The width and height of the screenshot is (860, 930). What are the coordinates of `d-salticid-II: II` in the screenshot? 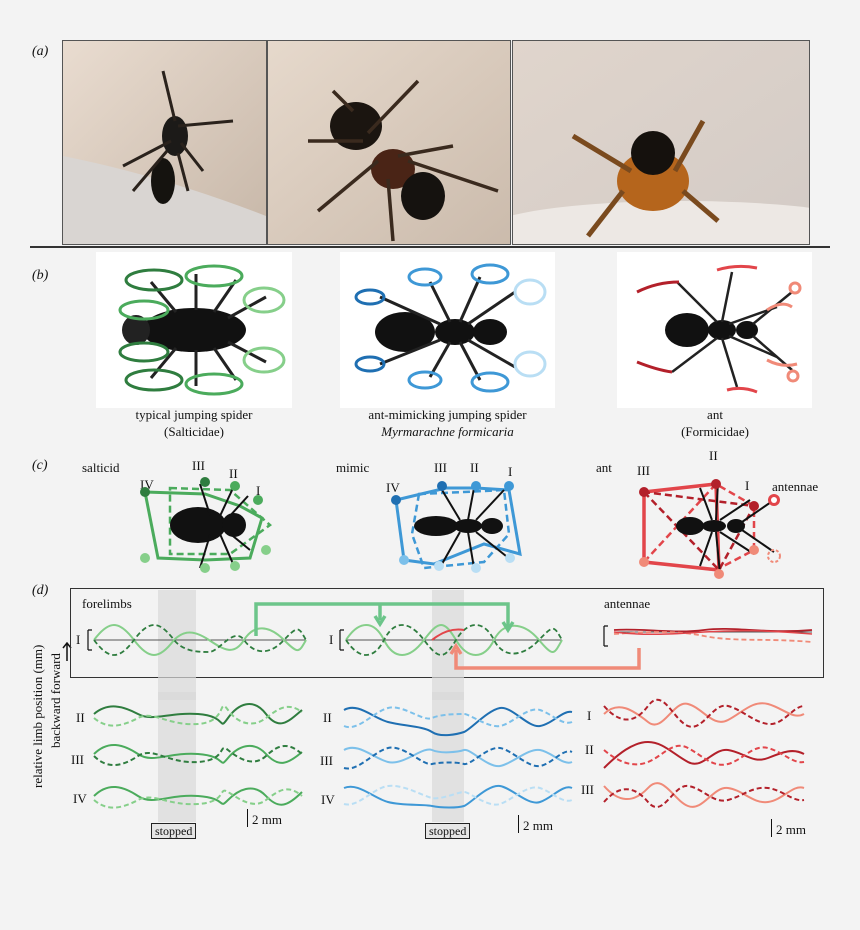 It's located at (80, 717).